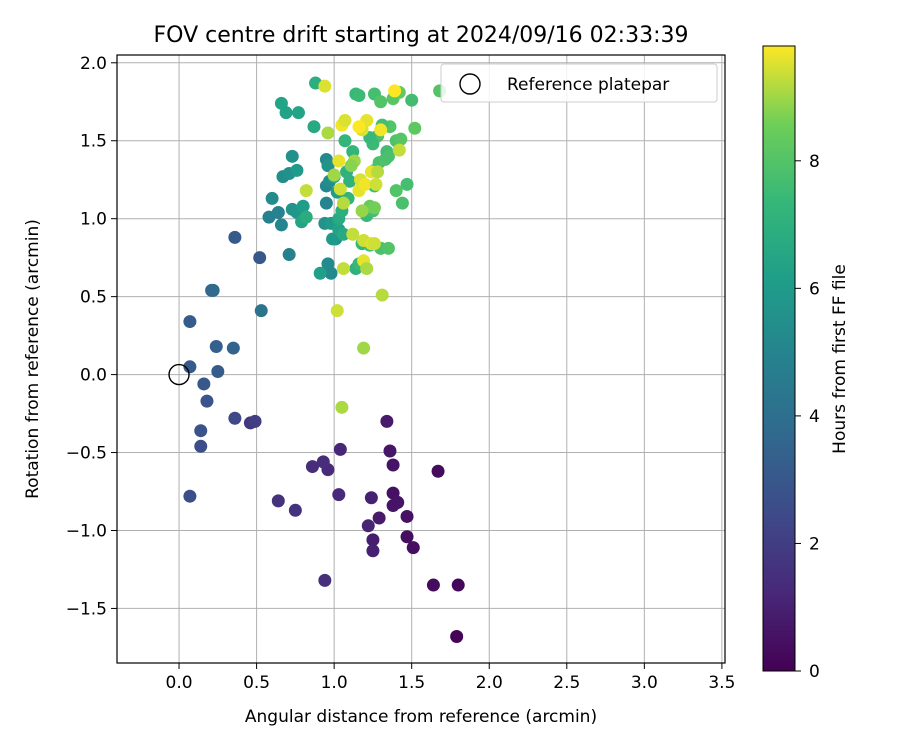 Image resolution: width=900 pixels, height=750 pixels. What do you see at coordinates (840, 359) in the screenshot?
I see `colorbar-label: Hours from first FF file` at bounding box center [840, 359].